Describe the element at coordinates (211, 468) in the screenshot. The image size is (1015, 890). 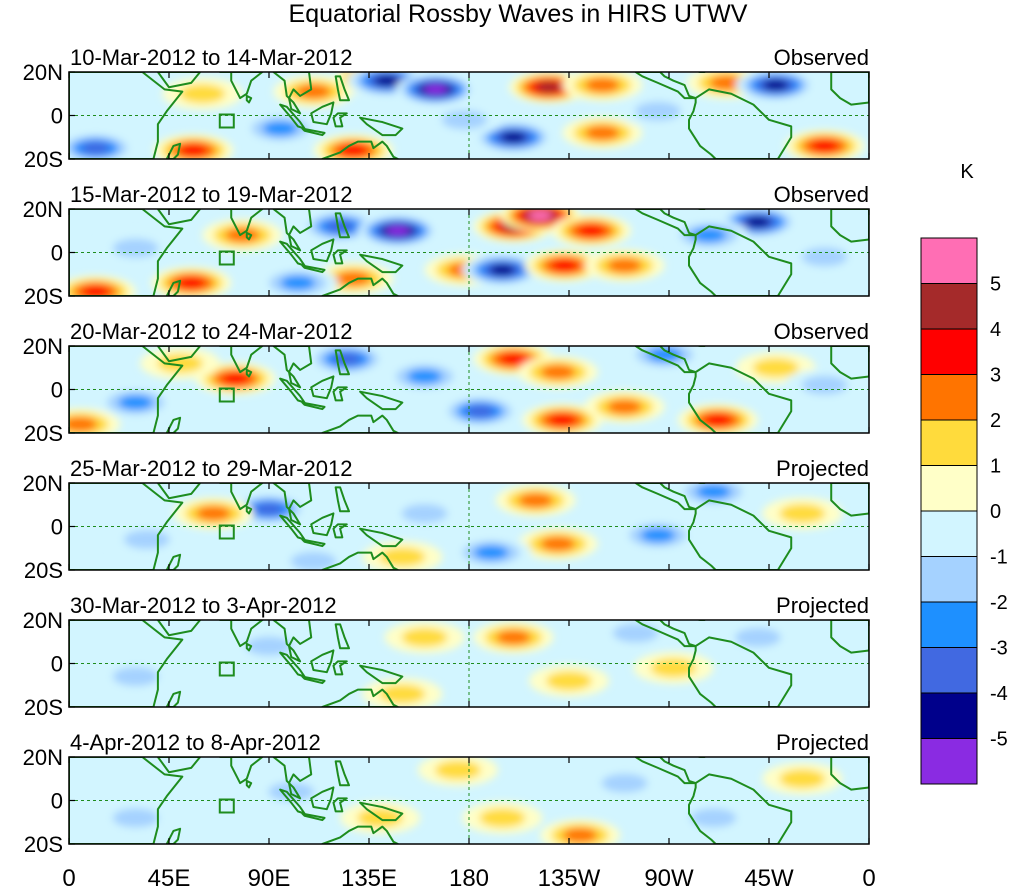
I see `panel-period-label: 25-Mar-2012 to 29-Mar-2012` at that location.